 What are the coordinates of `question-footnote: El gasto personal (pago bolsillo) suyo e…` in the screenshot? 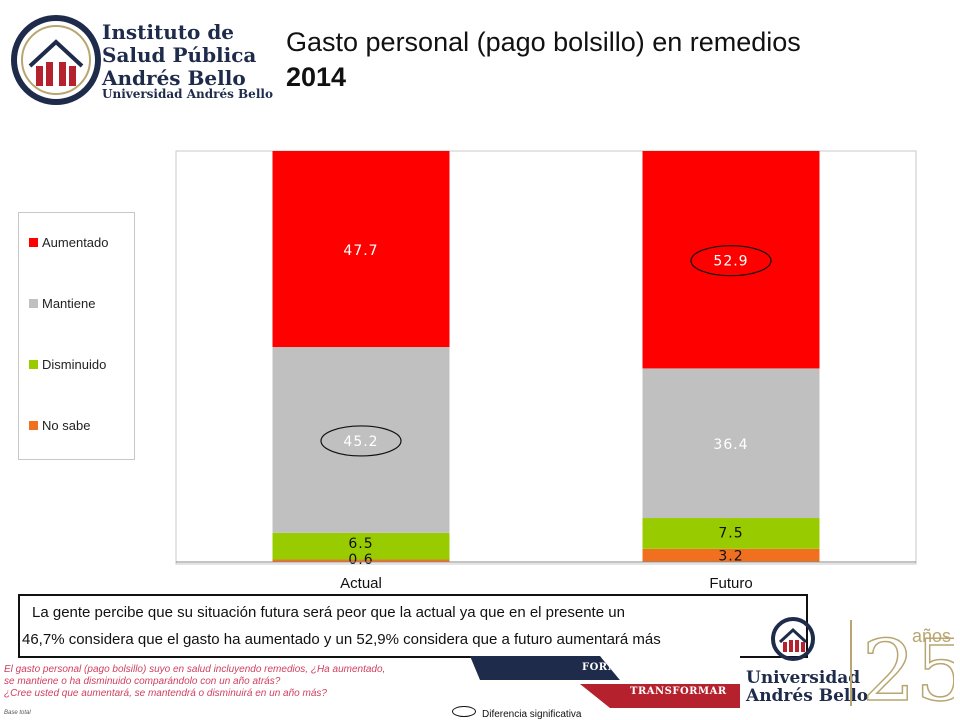 It's located at (239, 682).